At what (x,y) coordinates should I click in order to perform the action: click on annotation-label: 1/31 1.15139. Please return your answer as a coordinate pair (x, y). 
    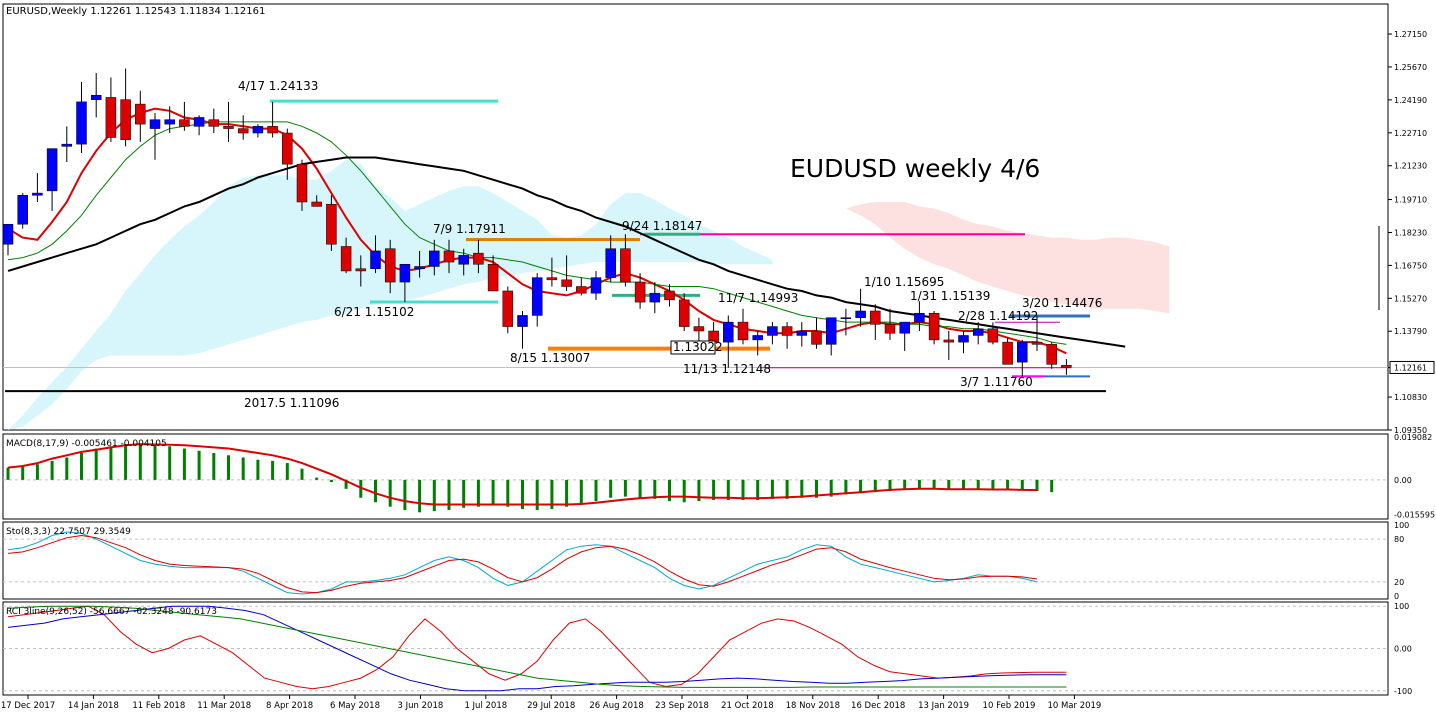
    Looking at the image, I should click on (950, 296).